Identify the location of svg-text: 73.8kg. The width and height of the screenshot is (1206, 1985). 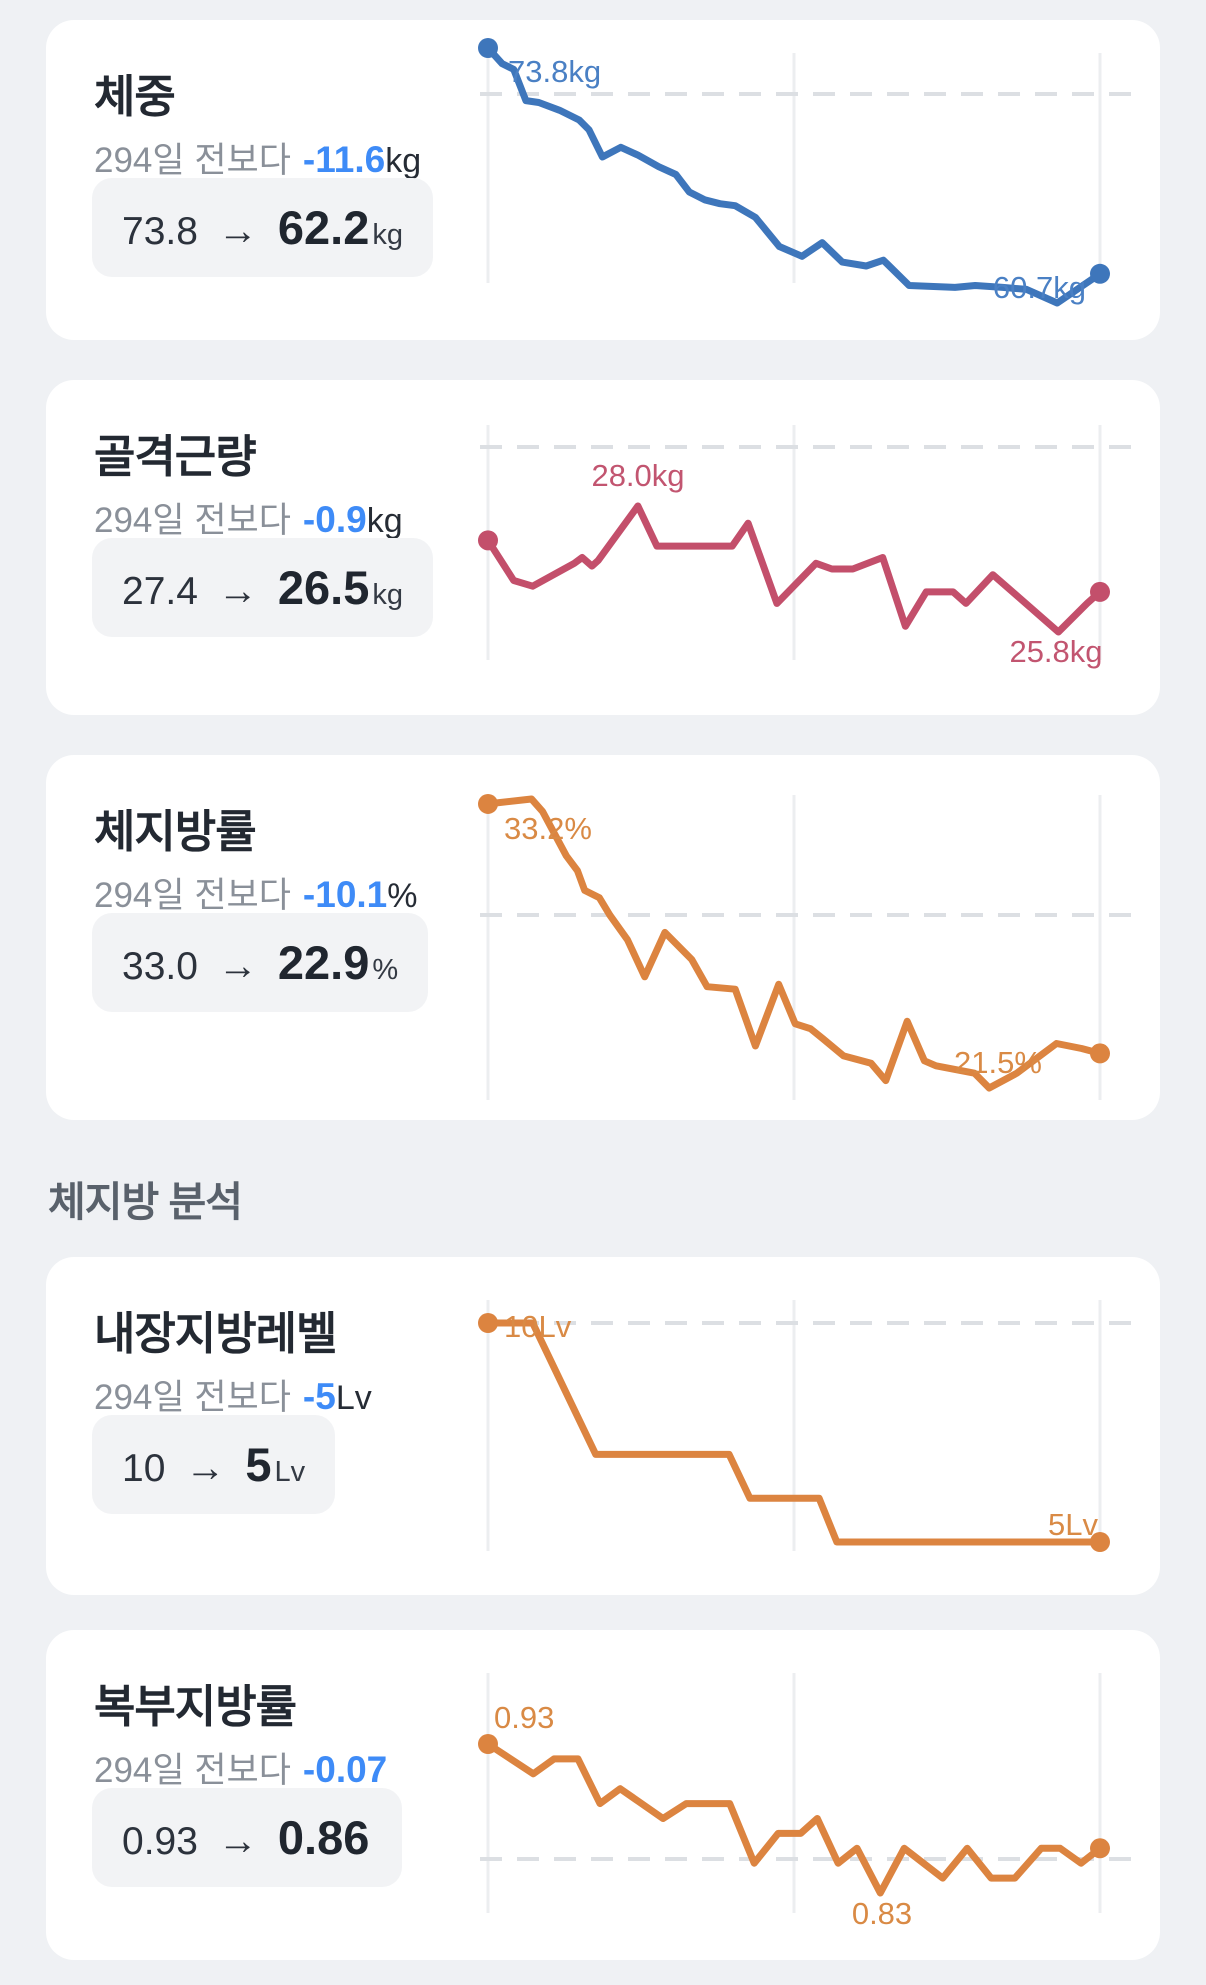
(554, 71).